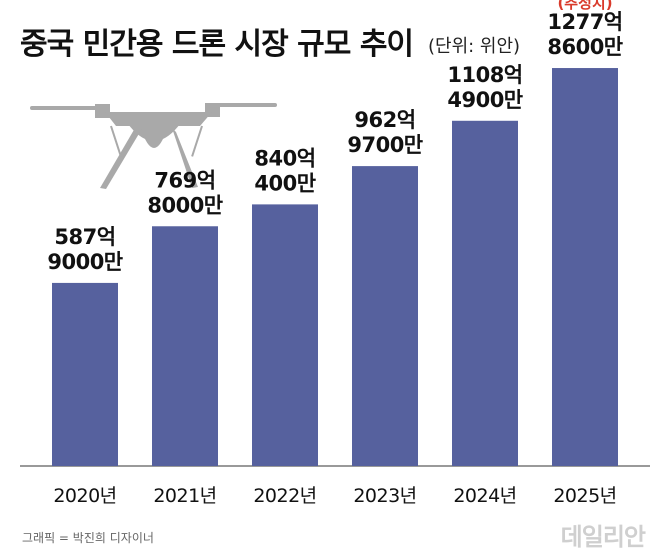  What do you see at coordinates (484, 496) in the screenshot?
I see `x-tick-label-4: 2024년` at bounding box center [484, 496].